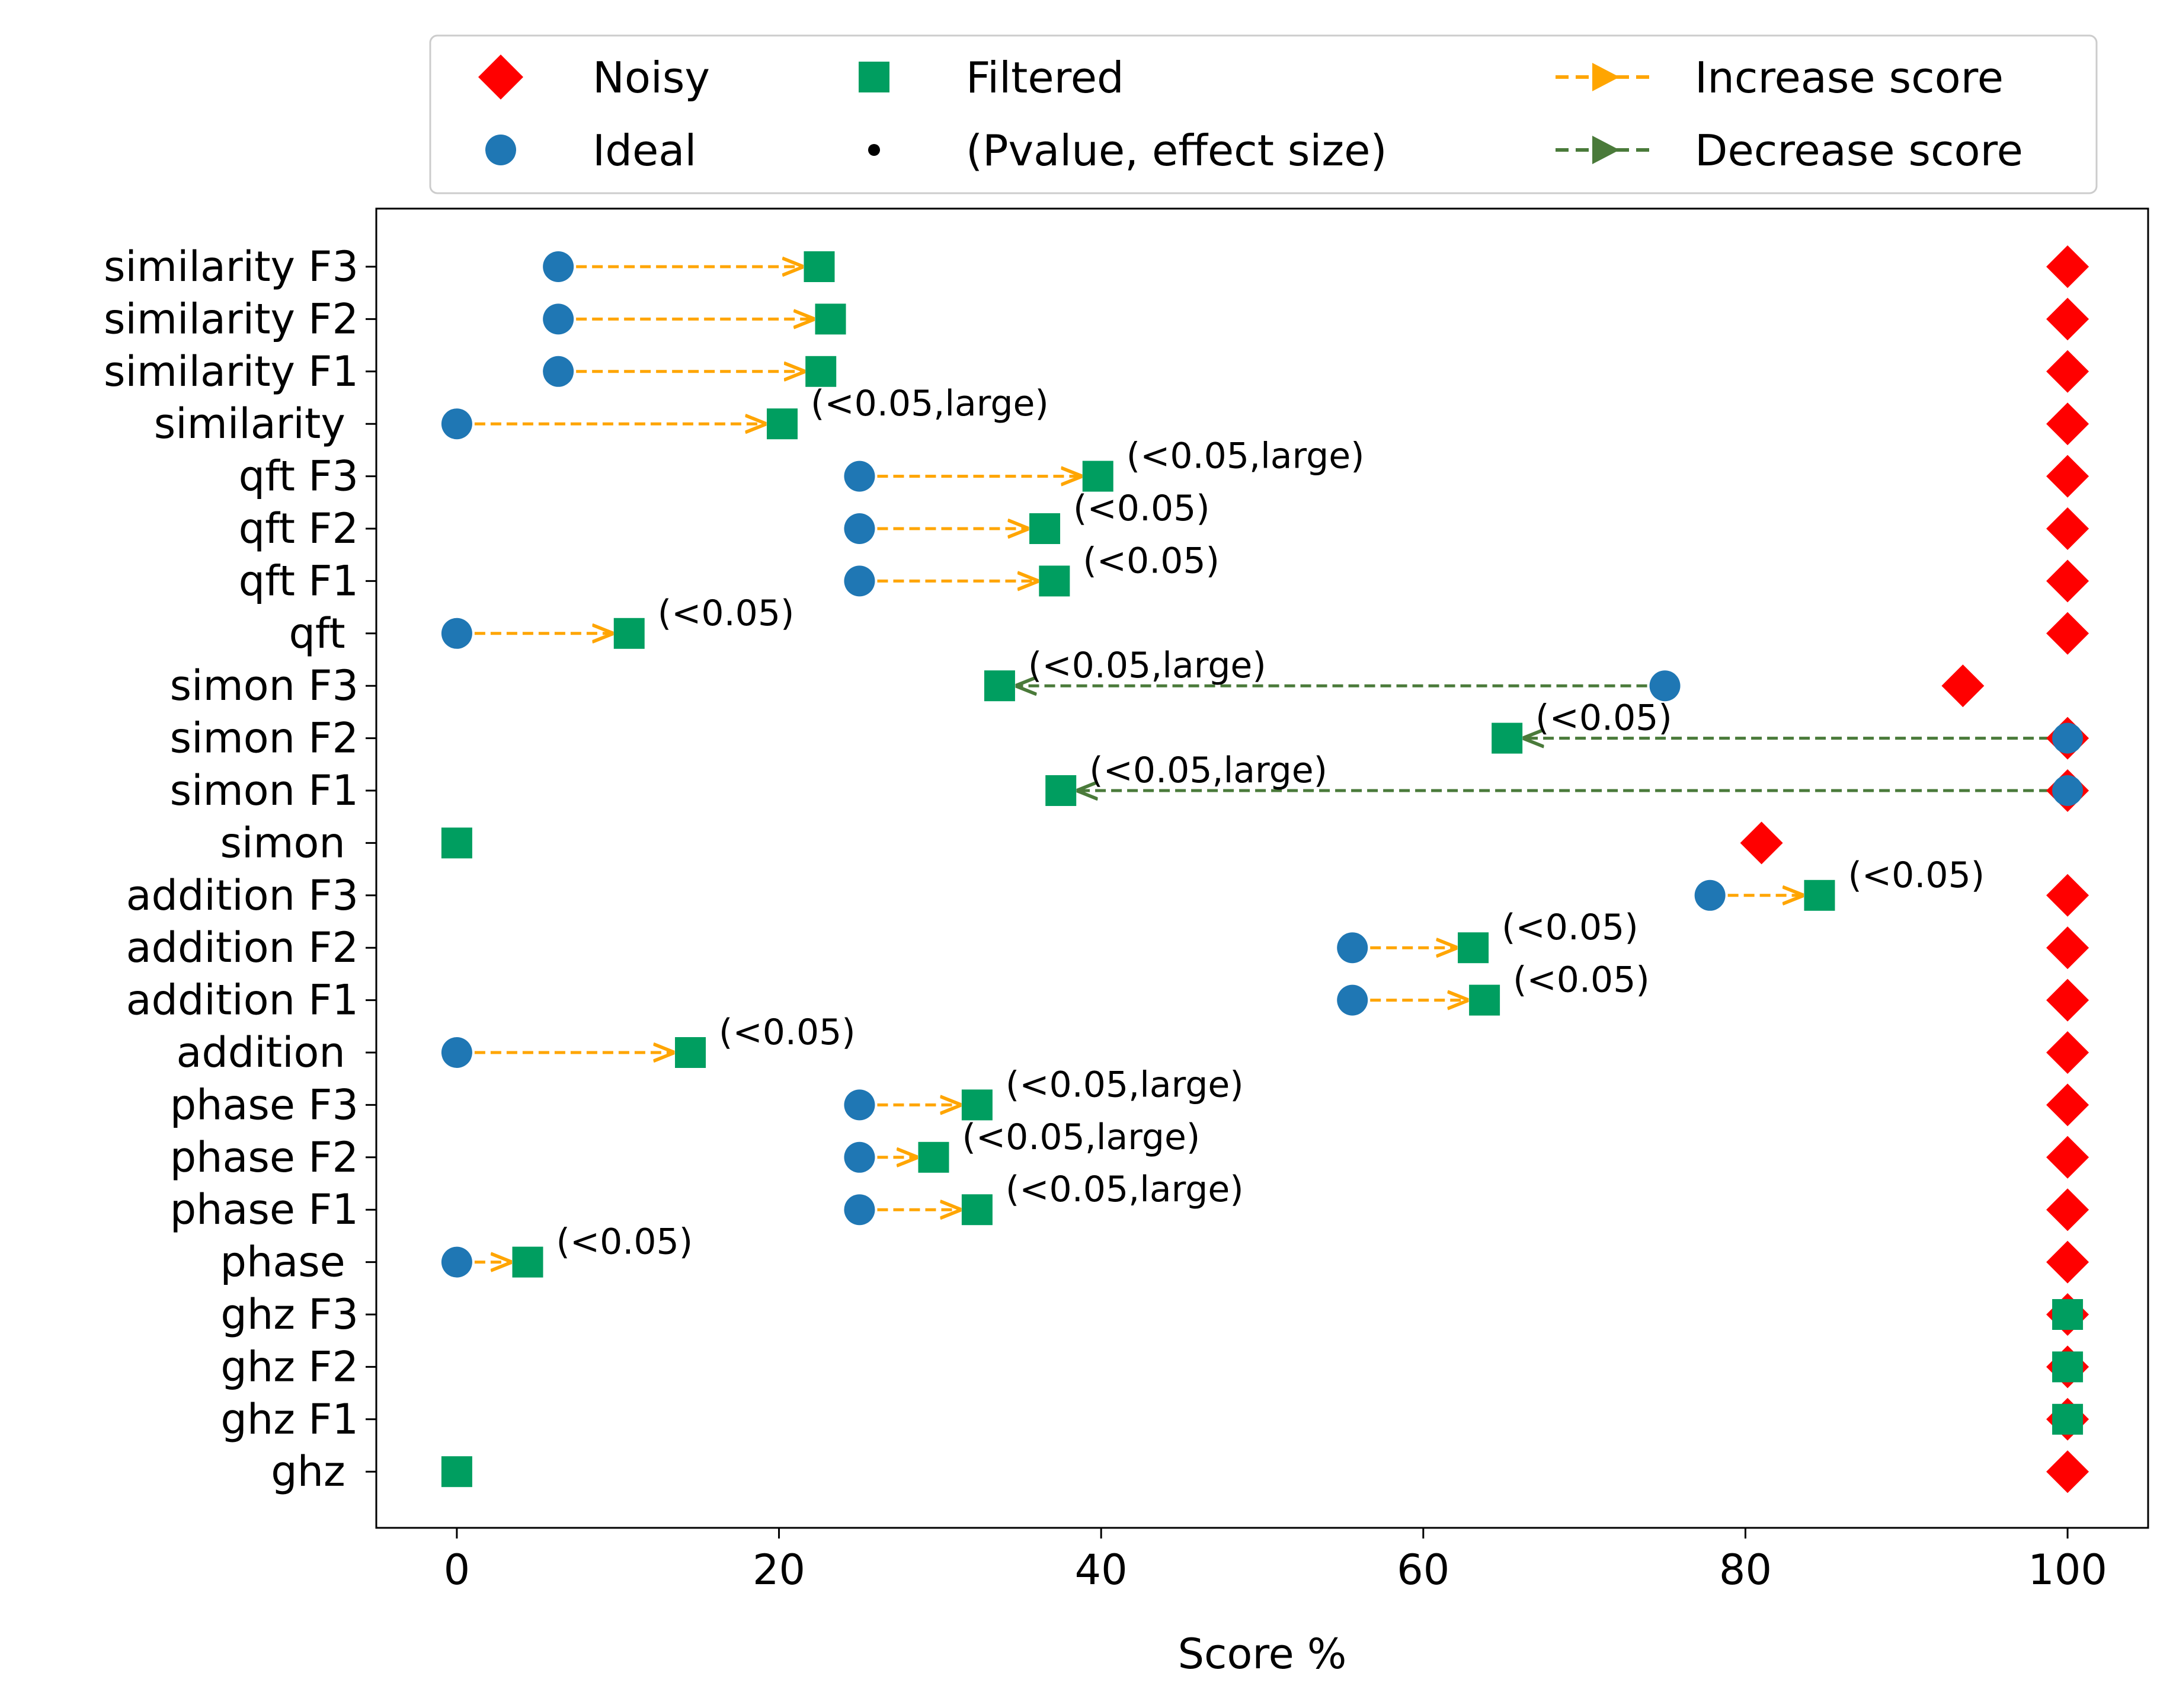 The width and height of the screenshot is (2173, 1708). I want to click on legend-entry: Filtered, so click(991, 78).